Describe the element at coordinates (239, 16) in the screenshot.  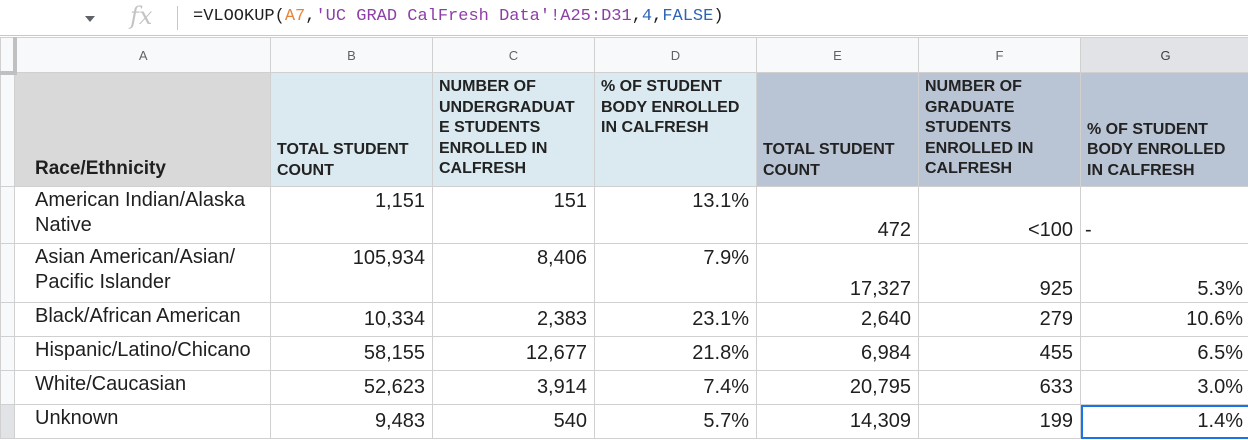
I see `formula-prefix: =VLOOKUP(` at that location.